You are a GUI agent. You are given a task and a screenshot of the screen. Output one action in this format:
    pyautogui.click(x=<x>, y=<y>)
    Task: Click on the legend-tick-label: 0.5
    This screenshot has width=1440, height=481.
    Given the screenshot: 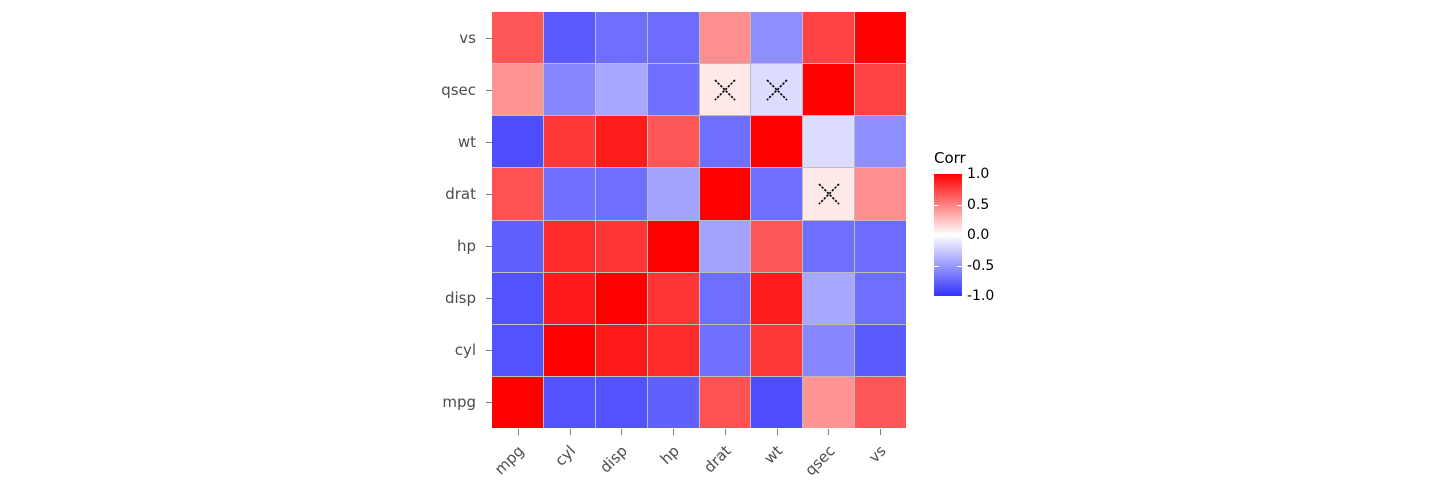 What is the action you would take?
    pyautogui.click(x=978, y=204)
    